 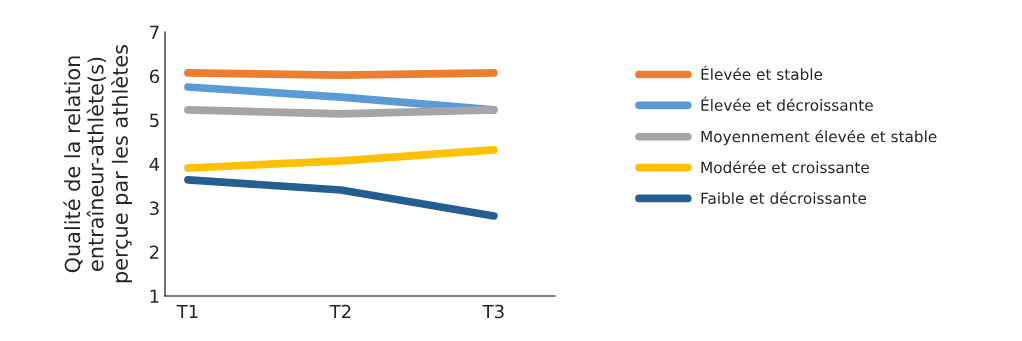 I want to click on y-axis-title: Qualité de la relation entraîneur-athlète(s) perçue par les athlètes, so click(x=97, y=163).